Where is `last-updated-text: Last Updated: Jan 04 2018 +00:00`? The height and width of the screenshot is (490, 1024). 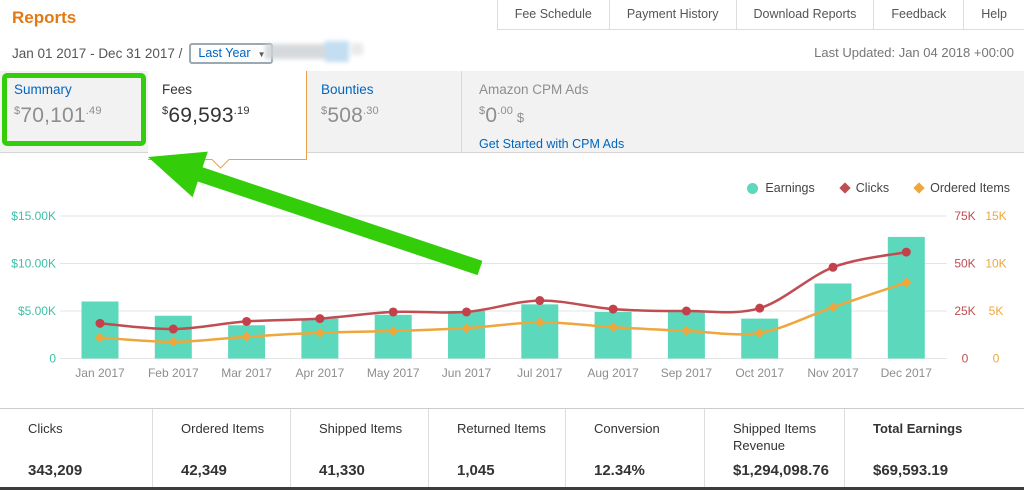 last-updated-text: Last Updated: Jan 04 2018 +00:00 is located at coordinates (914, 52).